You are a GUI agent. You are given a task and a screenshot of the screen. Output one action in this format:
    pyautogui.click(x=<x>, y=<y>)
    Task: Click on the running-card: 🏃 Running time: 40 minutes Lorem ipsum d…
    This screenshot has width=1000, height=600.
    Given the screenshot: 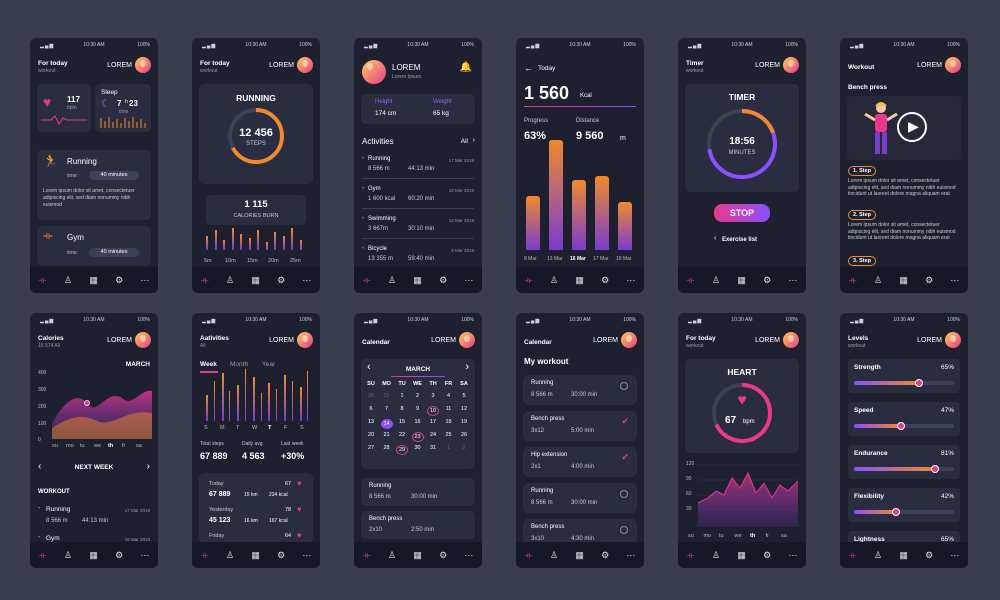 What is the action you would take?
    pyautogui.click(x=94, y=185)
    